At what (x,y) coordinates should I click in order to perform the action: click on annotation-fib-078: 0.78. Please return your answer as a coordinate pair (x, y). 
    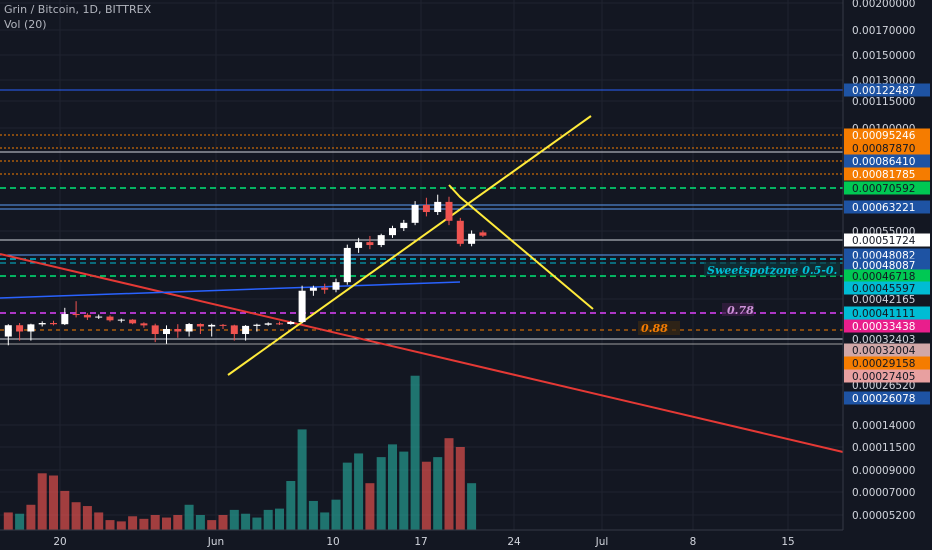
    Looking at the image, I should click on (740, 310).